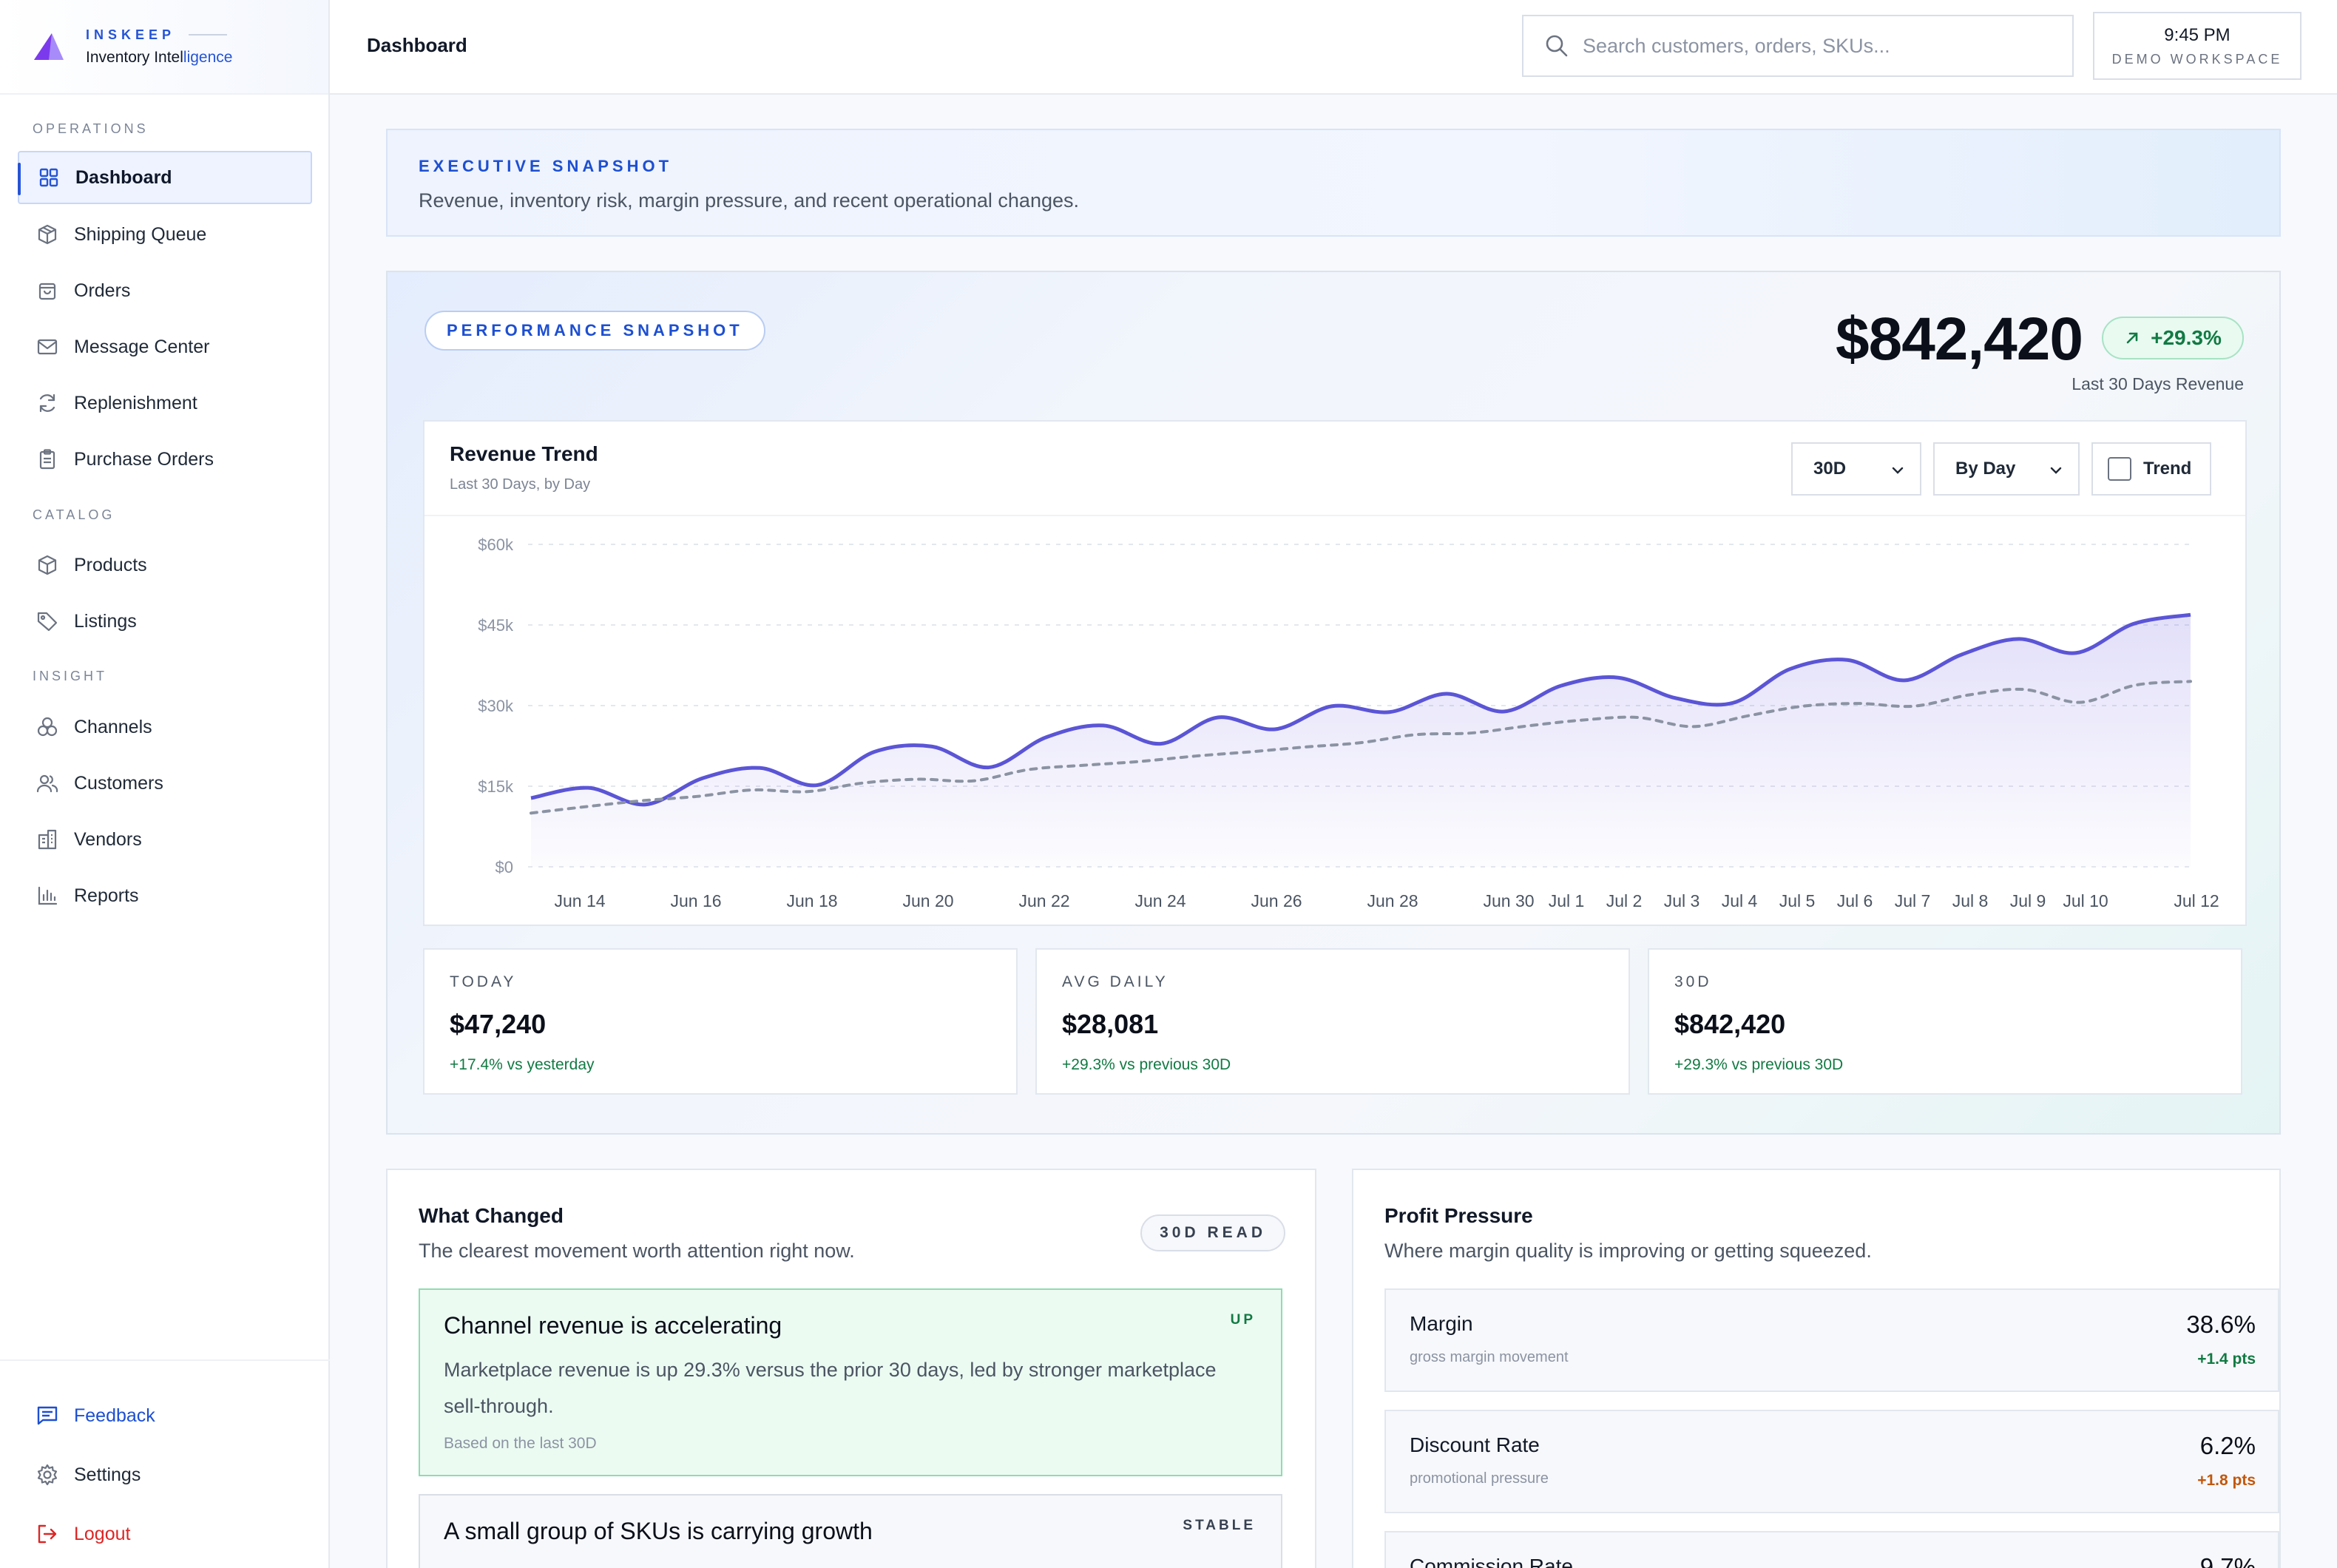 This screenshot has height=1568, width=2337. Describe the element at coordinates (165, 1474) in the screenshot. I see `sidebar-item-settings: Settings` at that location.